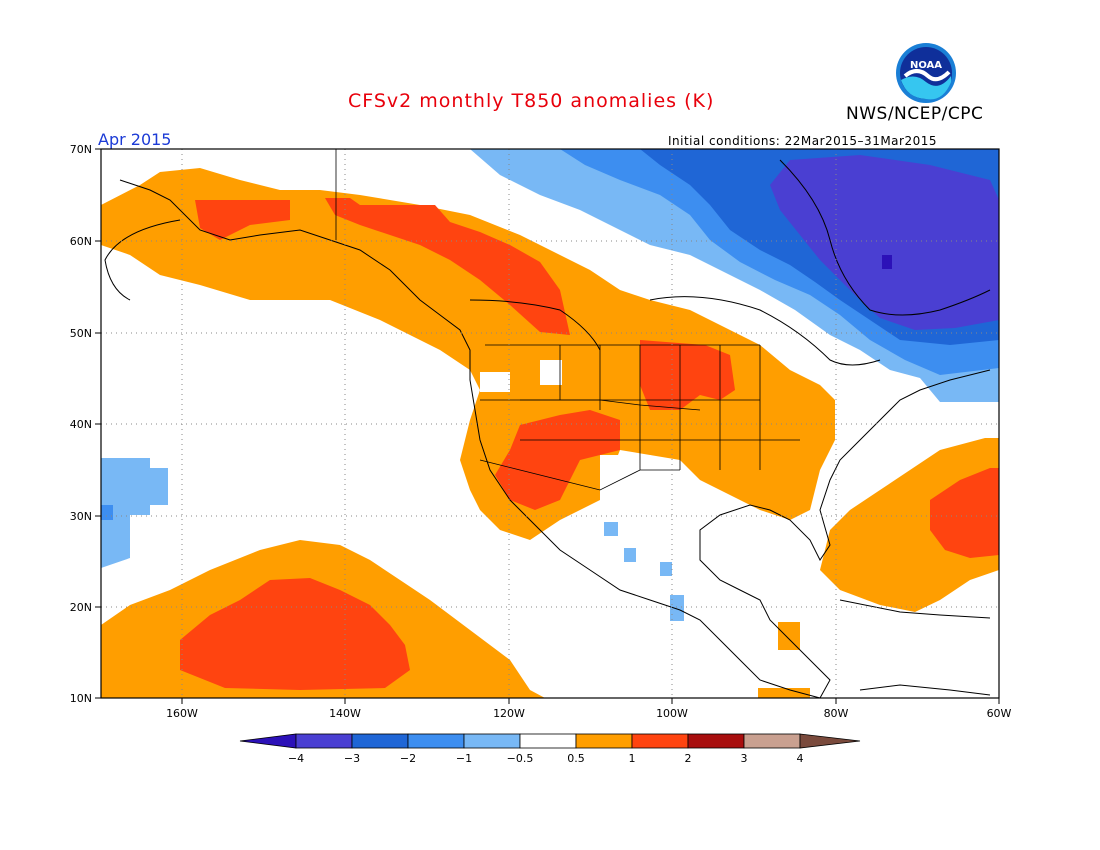 The height and width of the screenshot is (850, 1100). What do you see at coordinates (870, 397) in the screenshot?
I see `anomaly-neutral-hole-northeast` at bounding box center [870, 397].